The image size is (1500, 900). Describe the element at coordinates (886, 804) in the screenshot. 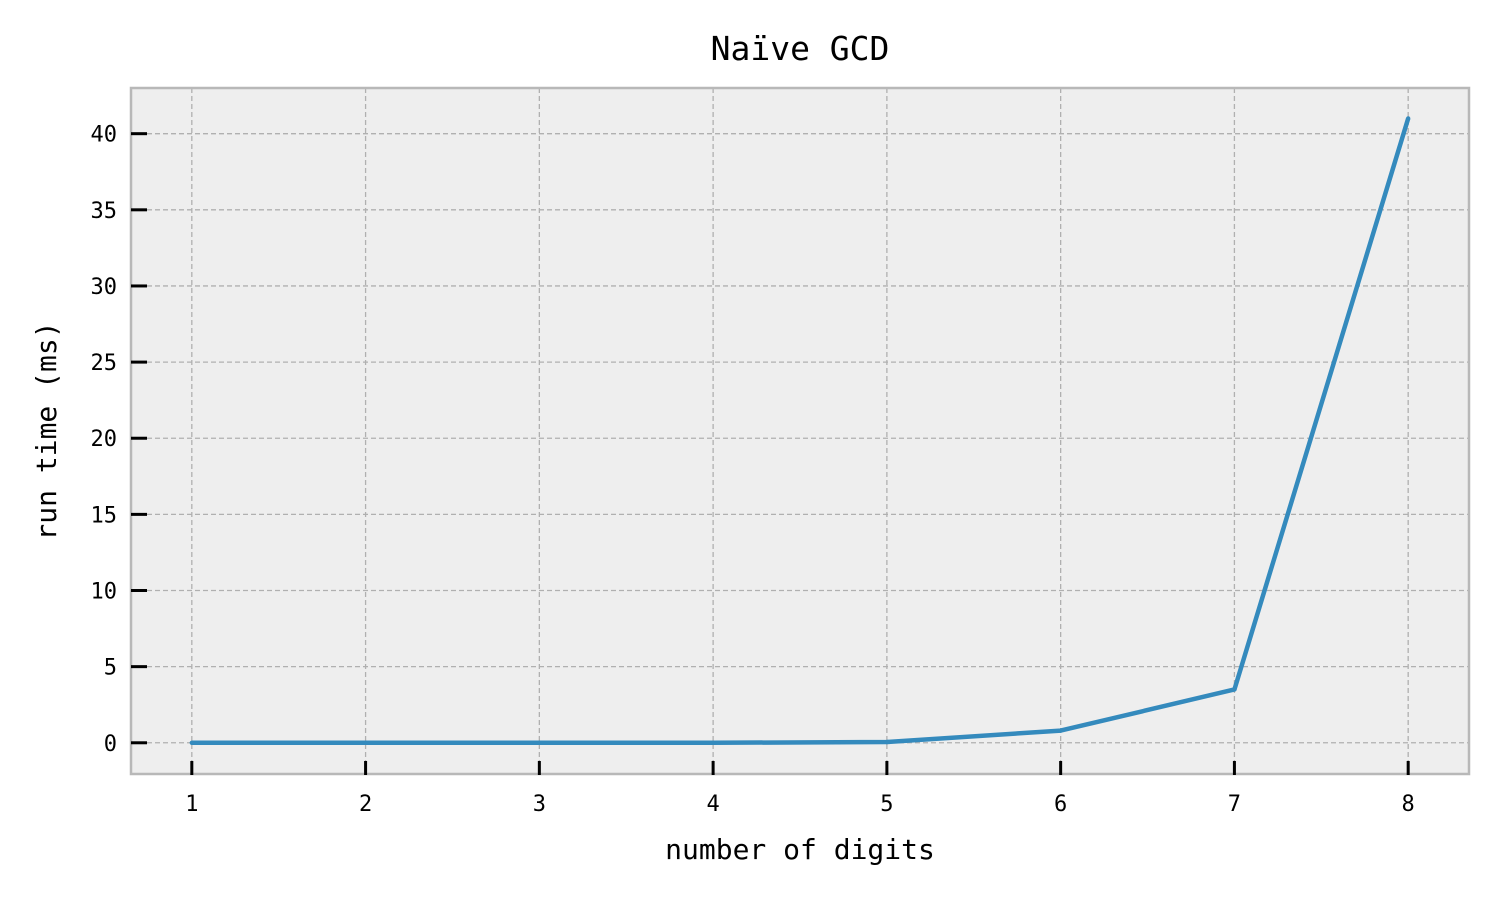

I see `x-tick-label: 5` at that location.